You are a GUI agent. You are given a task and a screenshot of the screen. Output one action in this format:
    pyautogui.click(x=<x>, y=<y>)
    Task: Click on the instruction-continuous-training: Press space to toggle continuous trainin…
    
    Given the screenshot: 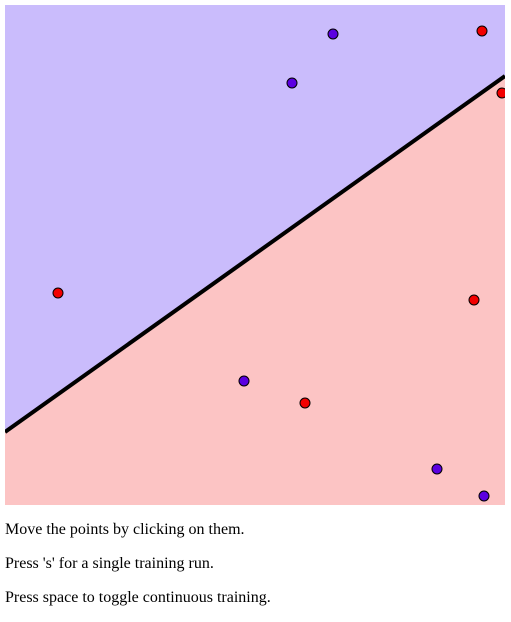 What is the action you would take?
    pyautogui.click(x=138, y=597)
    